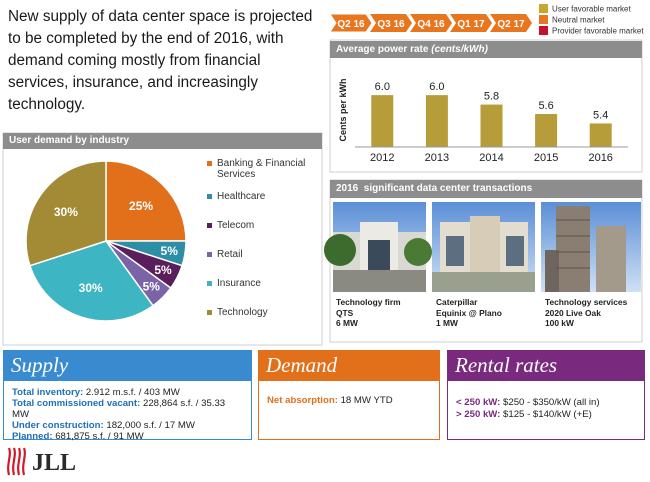 The width and height of the screenshot is (650, 482). I want to click on caption-line: 1 MW, so click(447, 323).